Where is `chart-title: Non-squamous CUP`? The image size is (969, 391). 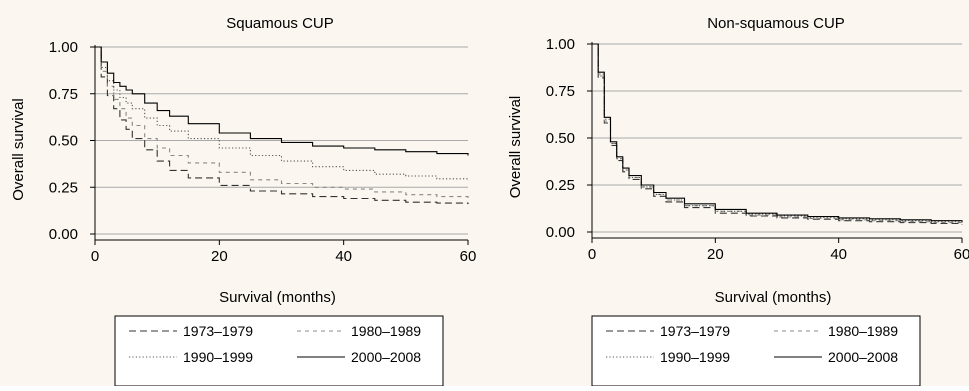
chart-title: Non-squamous CUP is located at coordinates (776, 23).